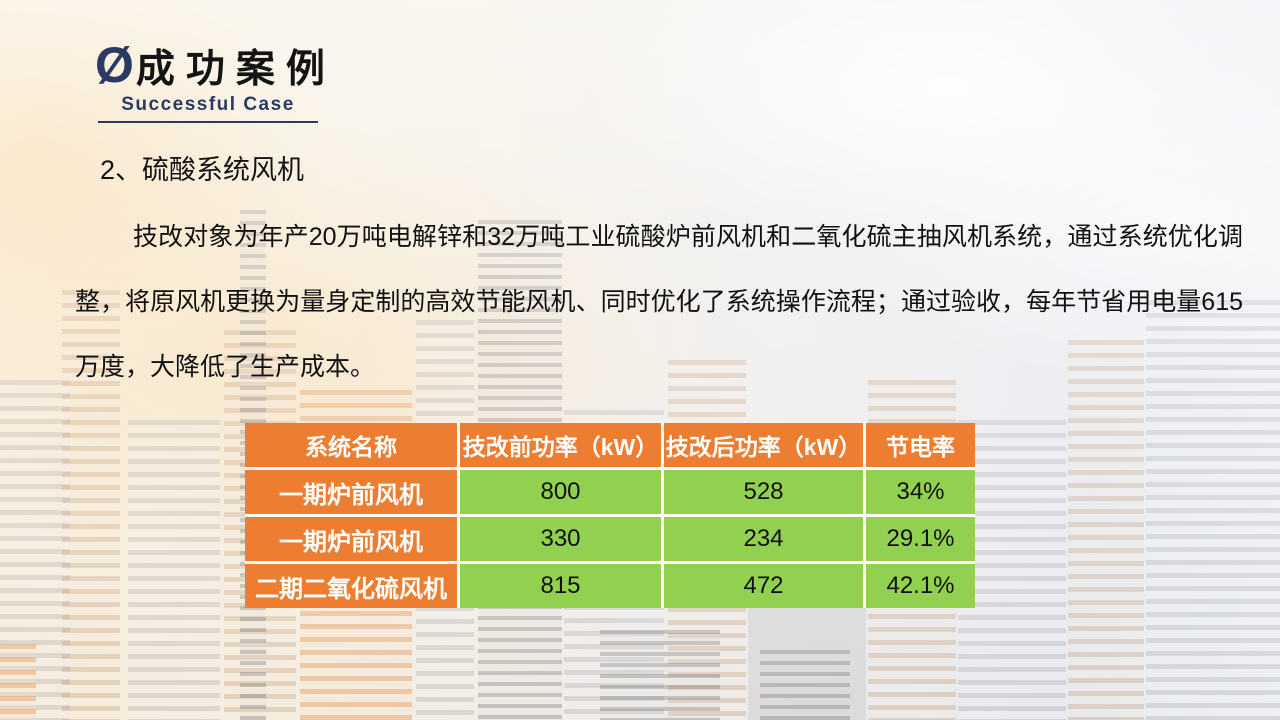 The width and height of the screenshot is (1280, 720). I want to click on page-subtitle: Successful Case, so click(208, 104).